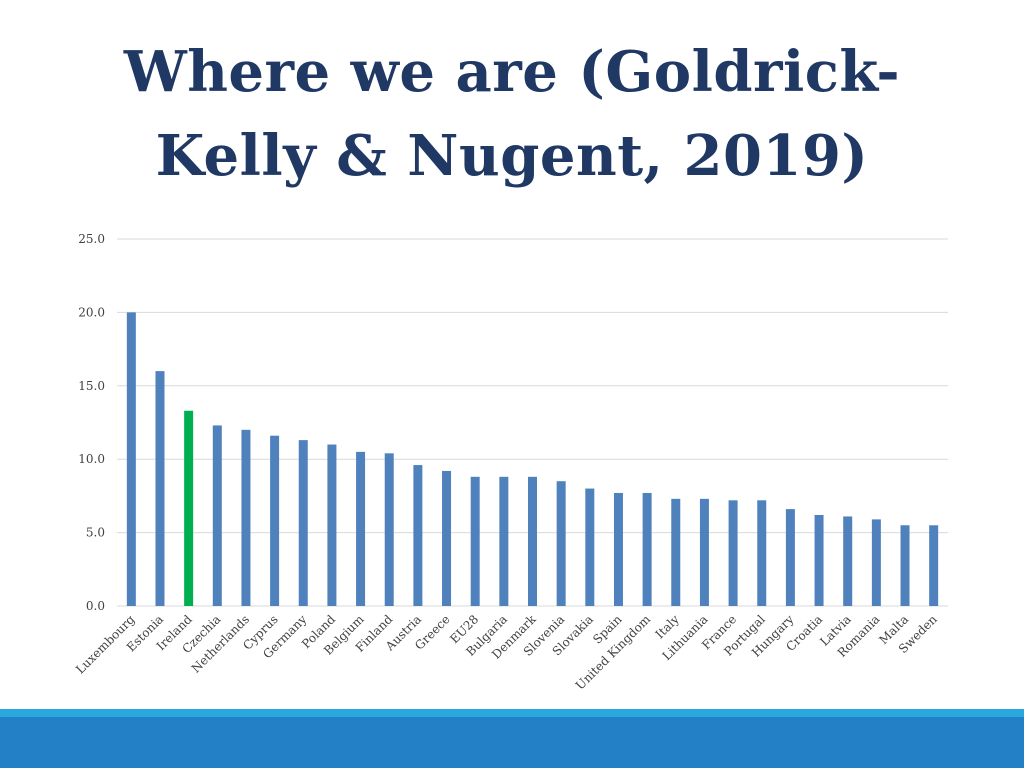 This screenshot has width=1024, height=768. Describe the element at coordinates (790, 557) in the screenshot. I see `bar-hungary` at that location.